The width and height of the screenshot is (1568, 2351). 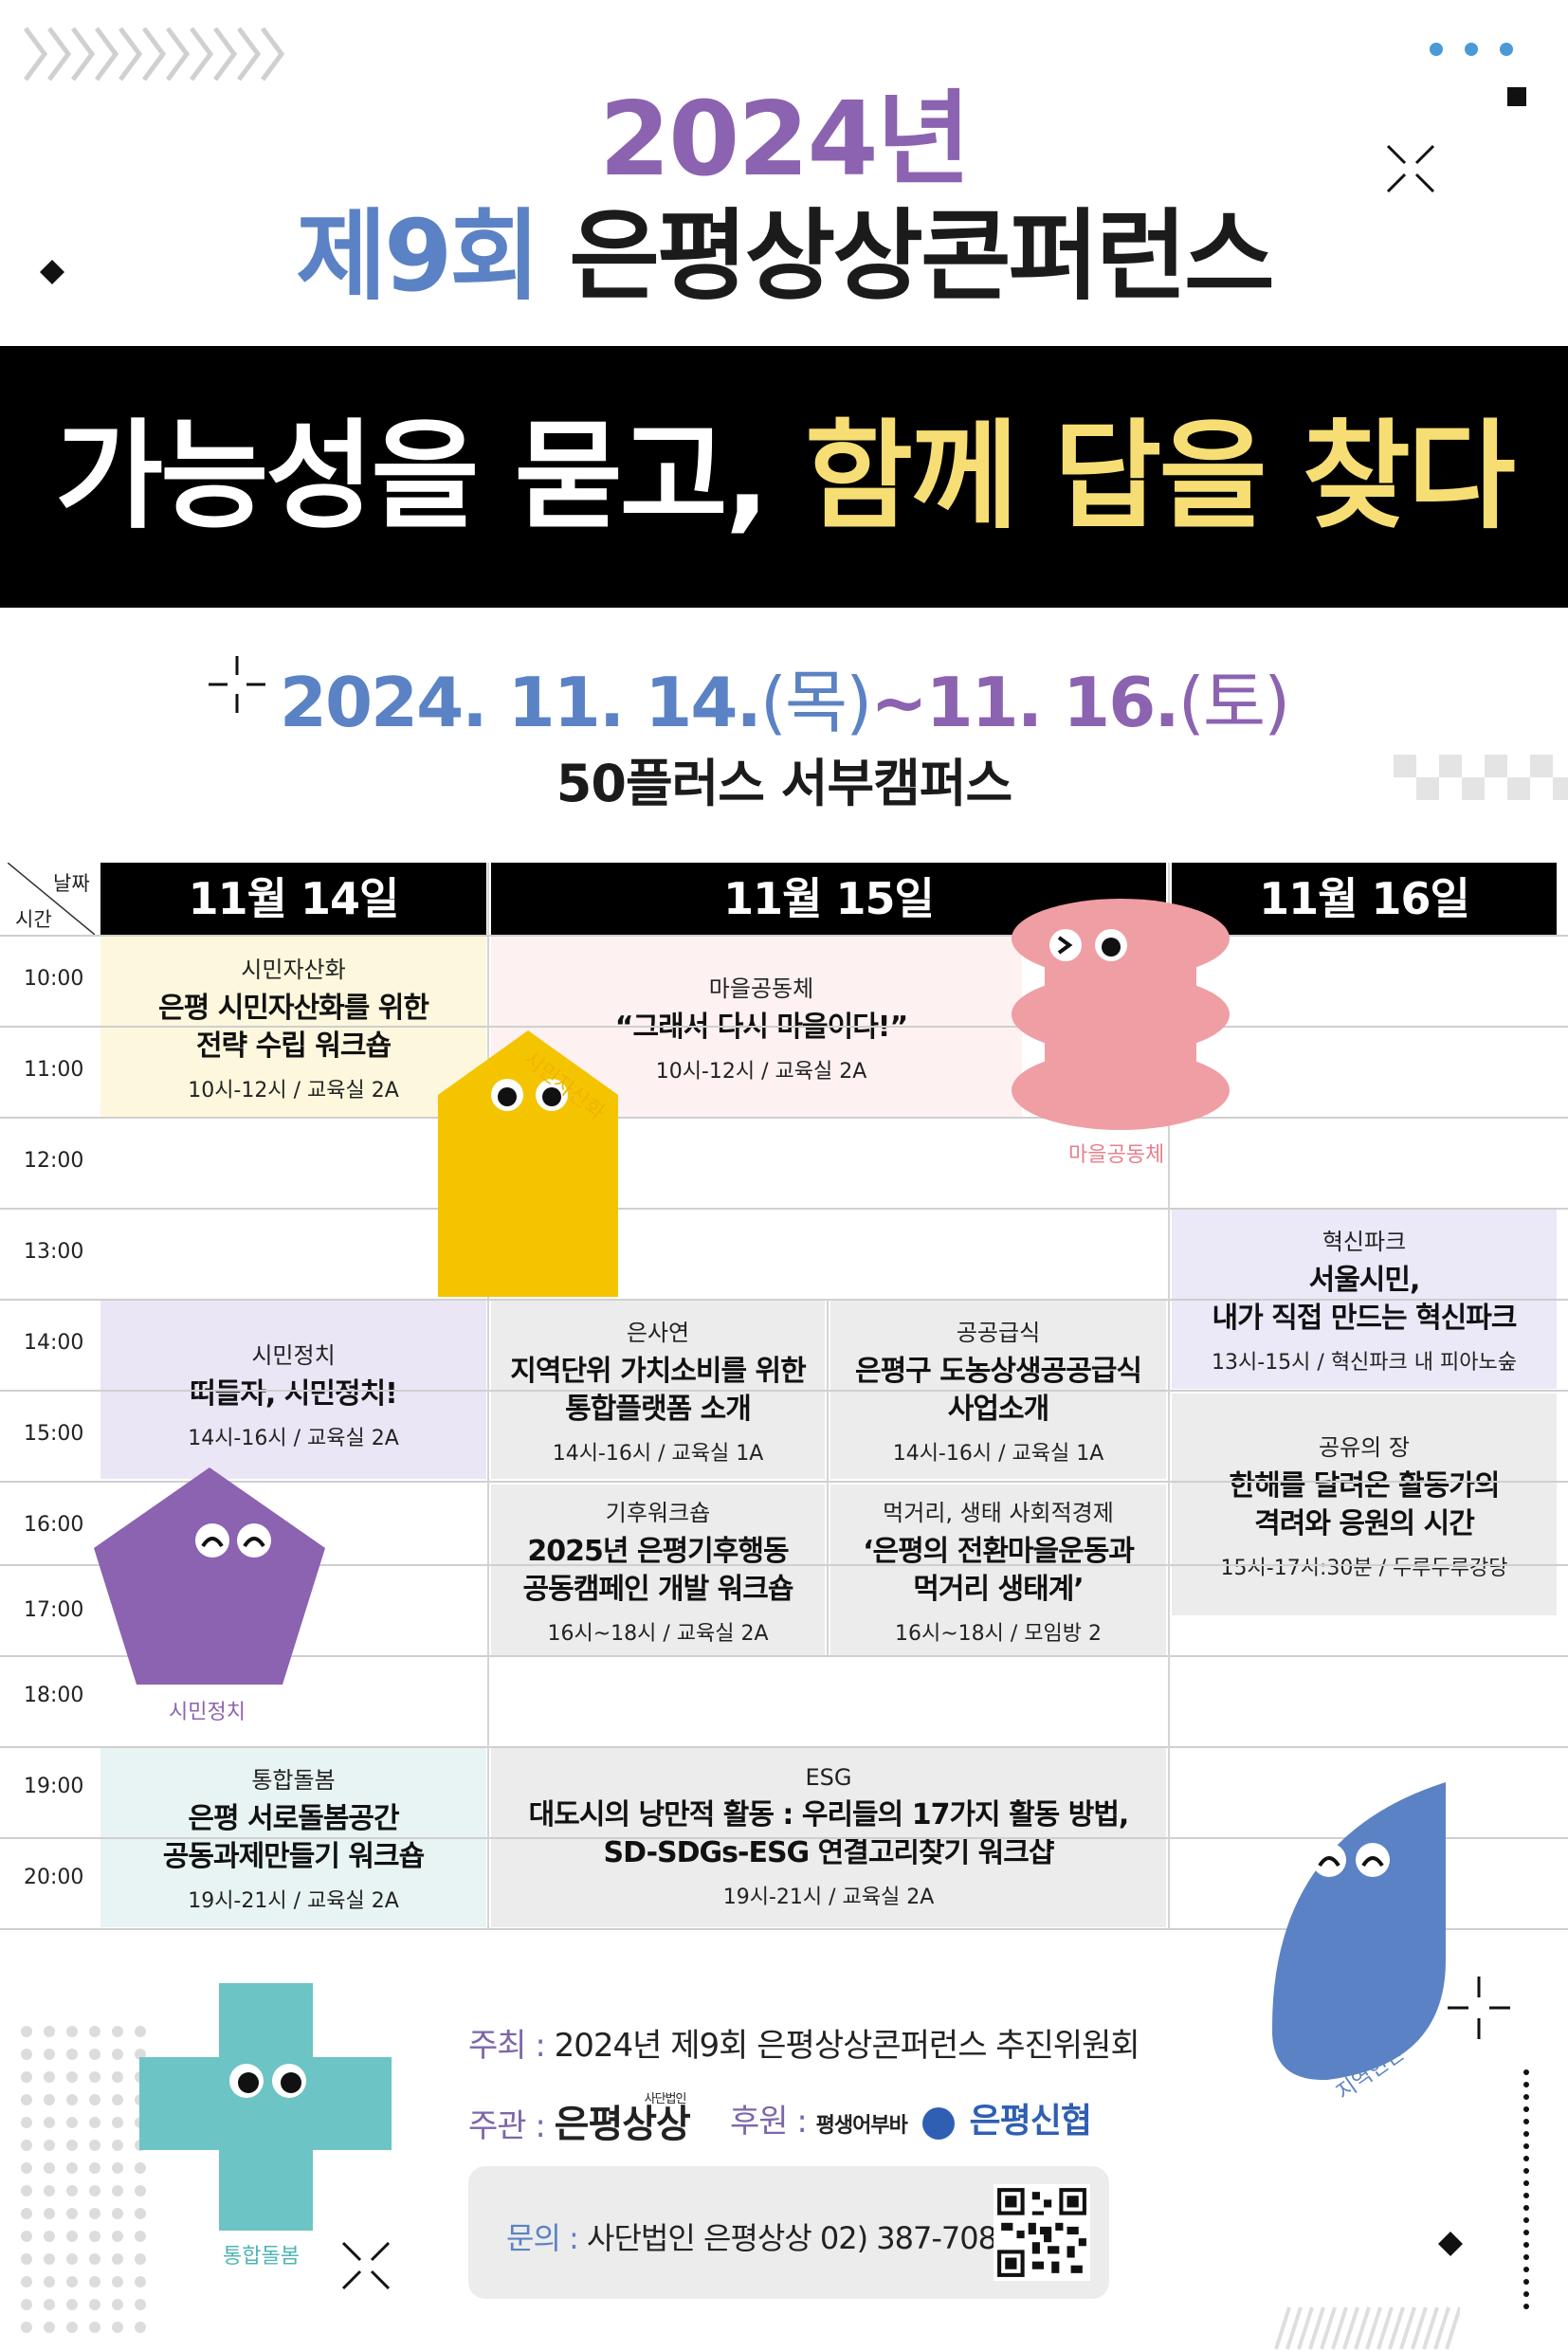 I want to click on organizer-line: 주관 : 사단법인 은평상상, so click(x=579, y=2120).